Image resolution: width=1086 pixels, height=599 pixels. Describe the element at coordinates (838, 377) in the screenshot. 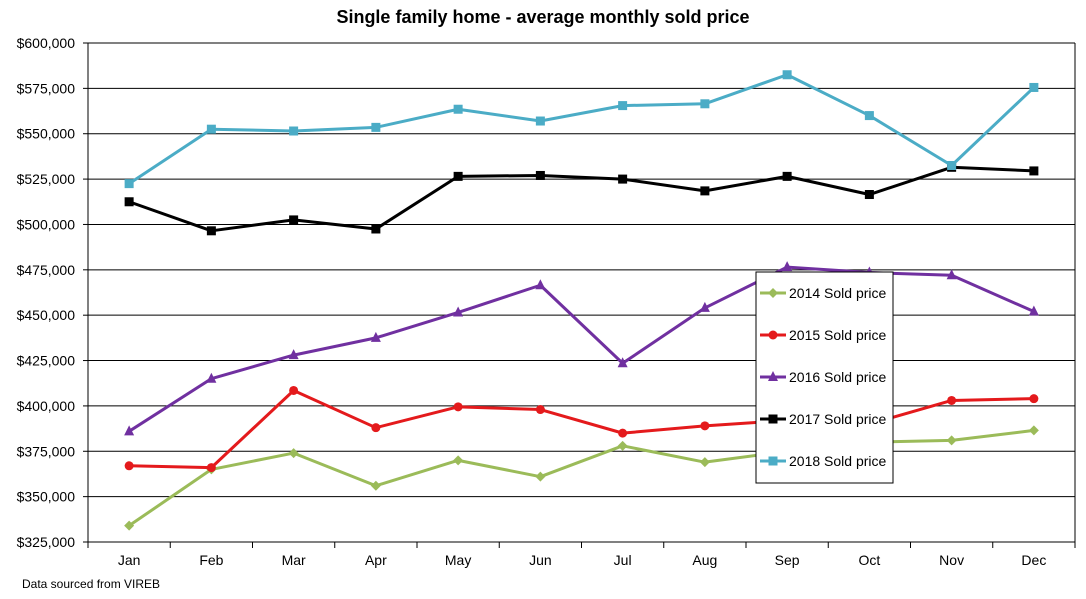

I see `legend-entry: 2016 Sold price` at that location.